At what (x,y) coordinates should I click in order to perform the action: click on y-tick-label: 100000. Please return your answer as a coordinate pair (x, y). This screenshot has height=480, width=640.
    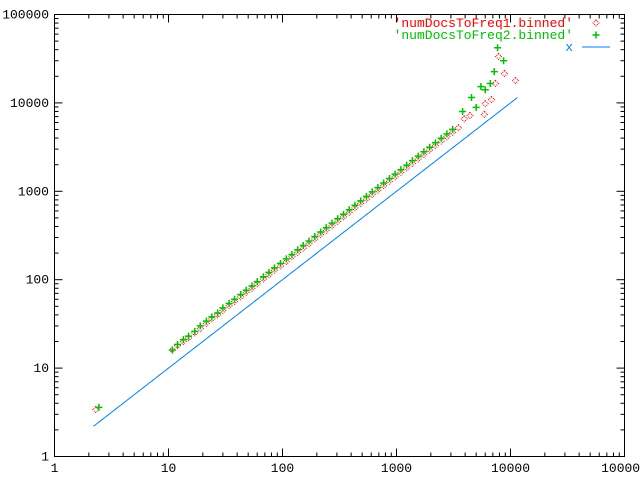
    Looking at the image, I should click on (25, 15).